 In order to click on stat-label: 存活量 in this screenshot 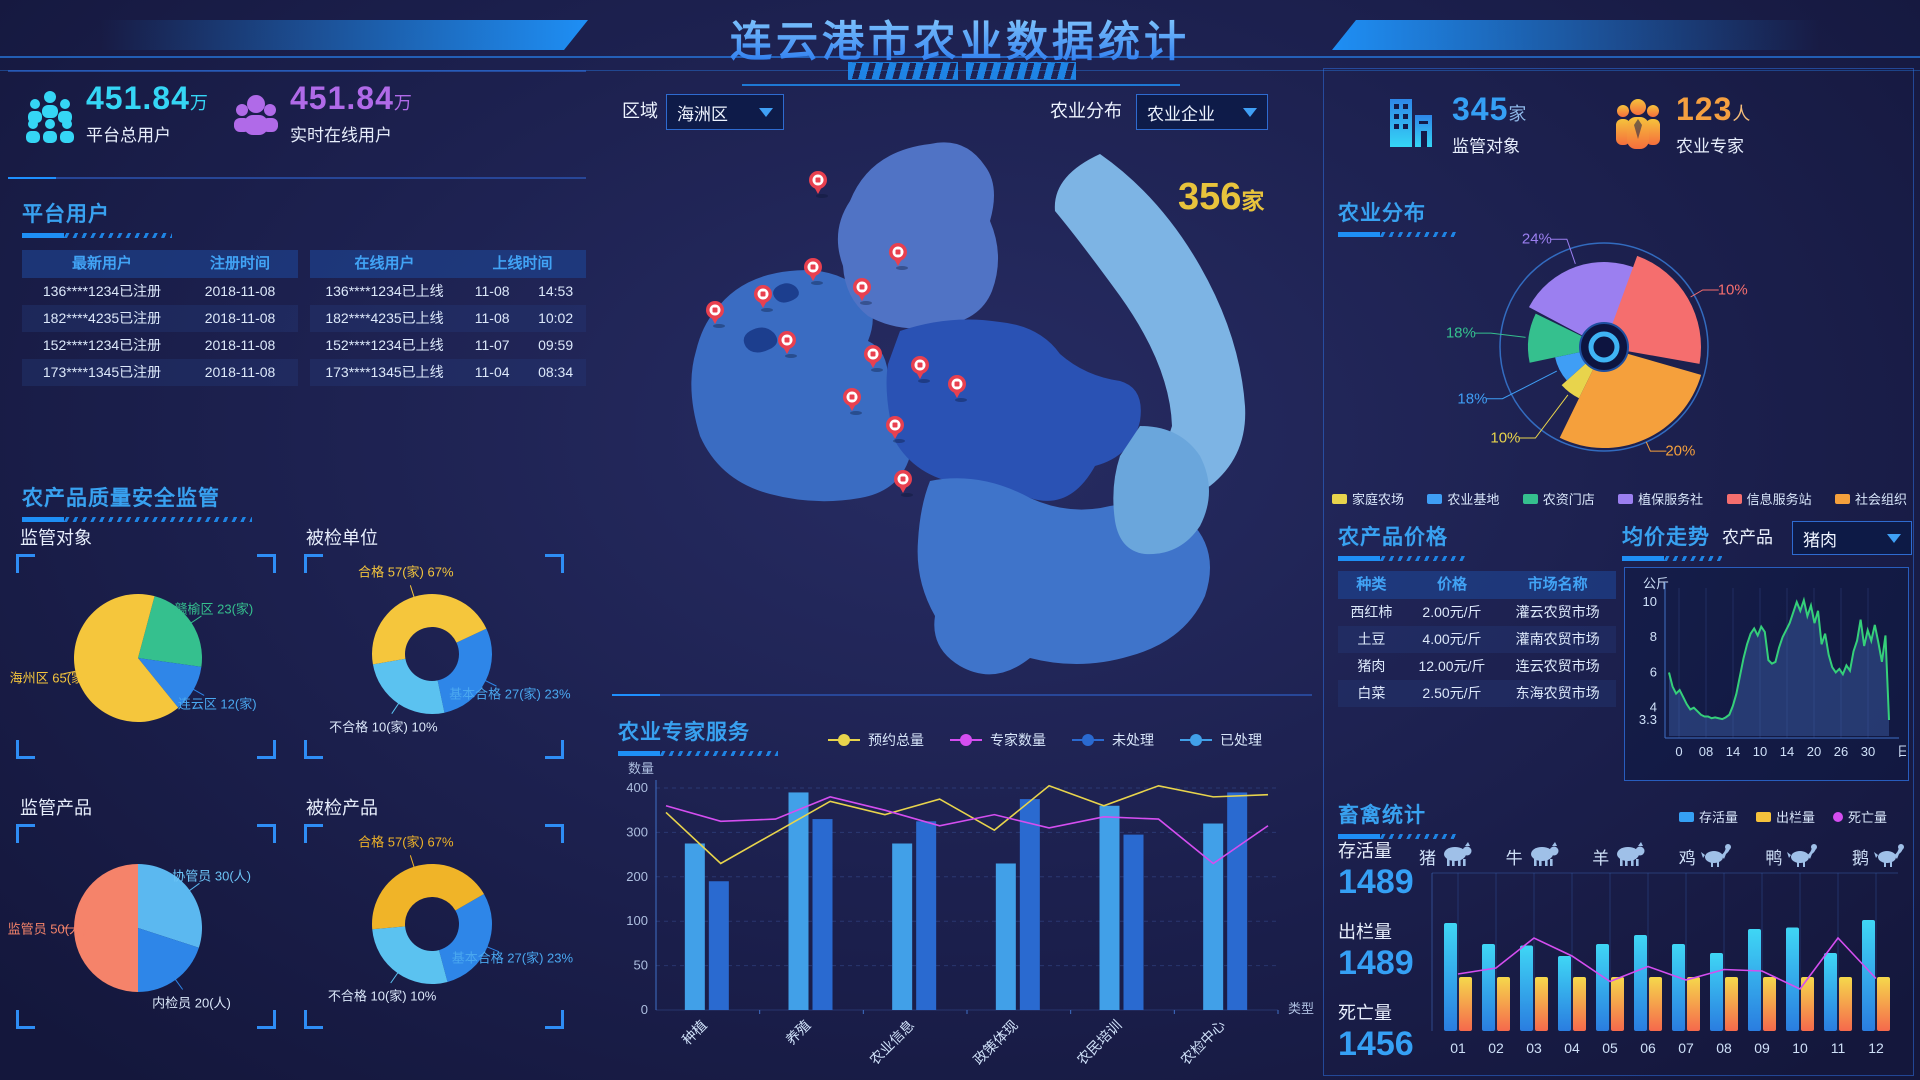, I will do `click(1365, 851)`.